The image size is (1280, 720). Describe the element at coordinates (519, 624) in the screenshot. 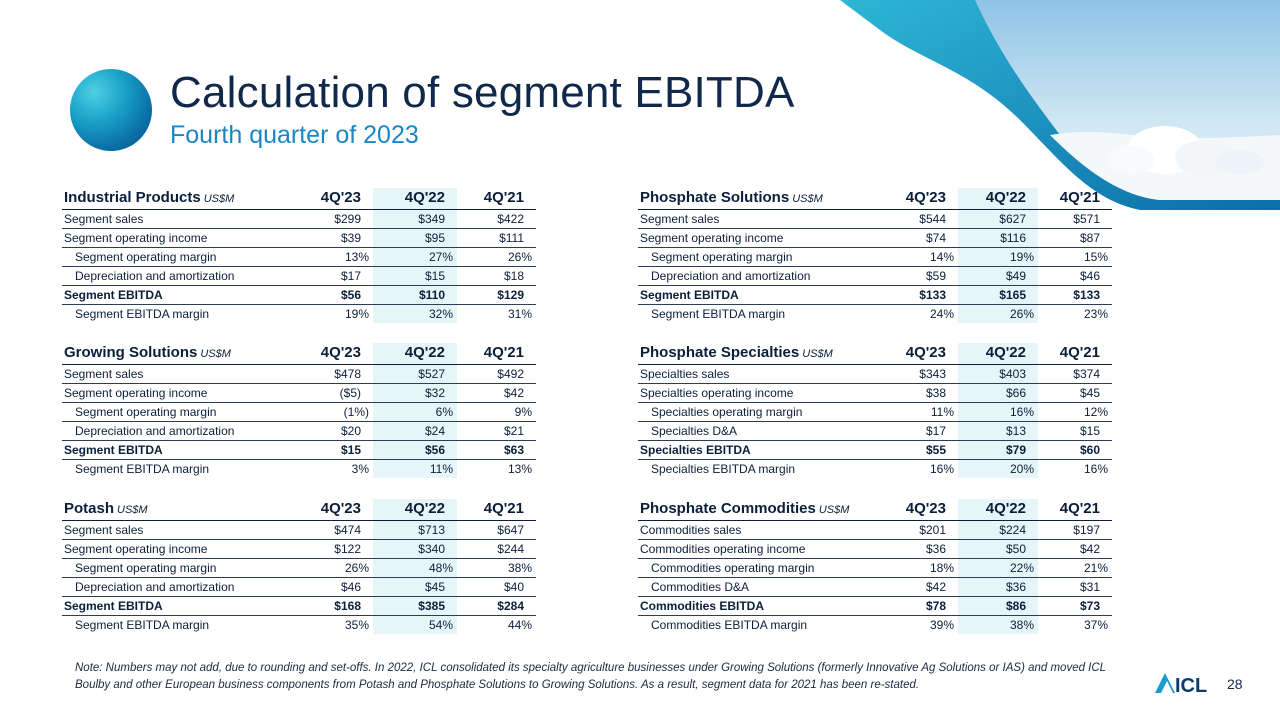

I see `cell-value: 44%` at that location.